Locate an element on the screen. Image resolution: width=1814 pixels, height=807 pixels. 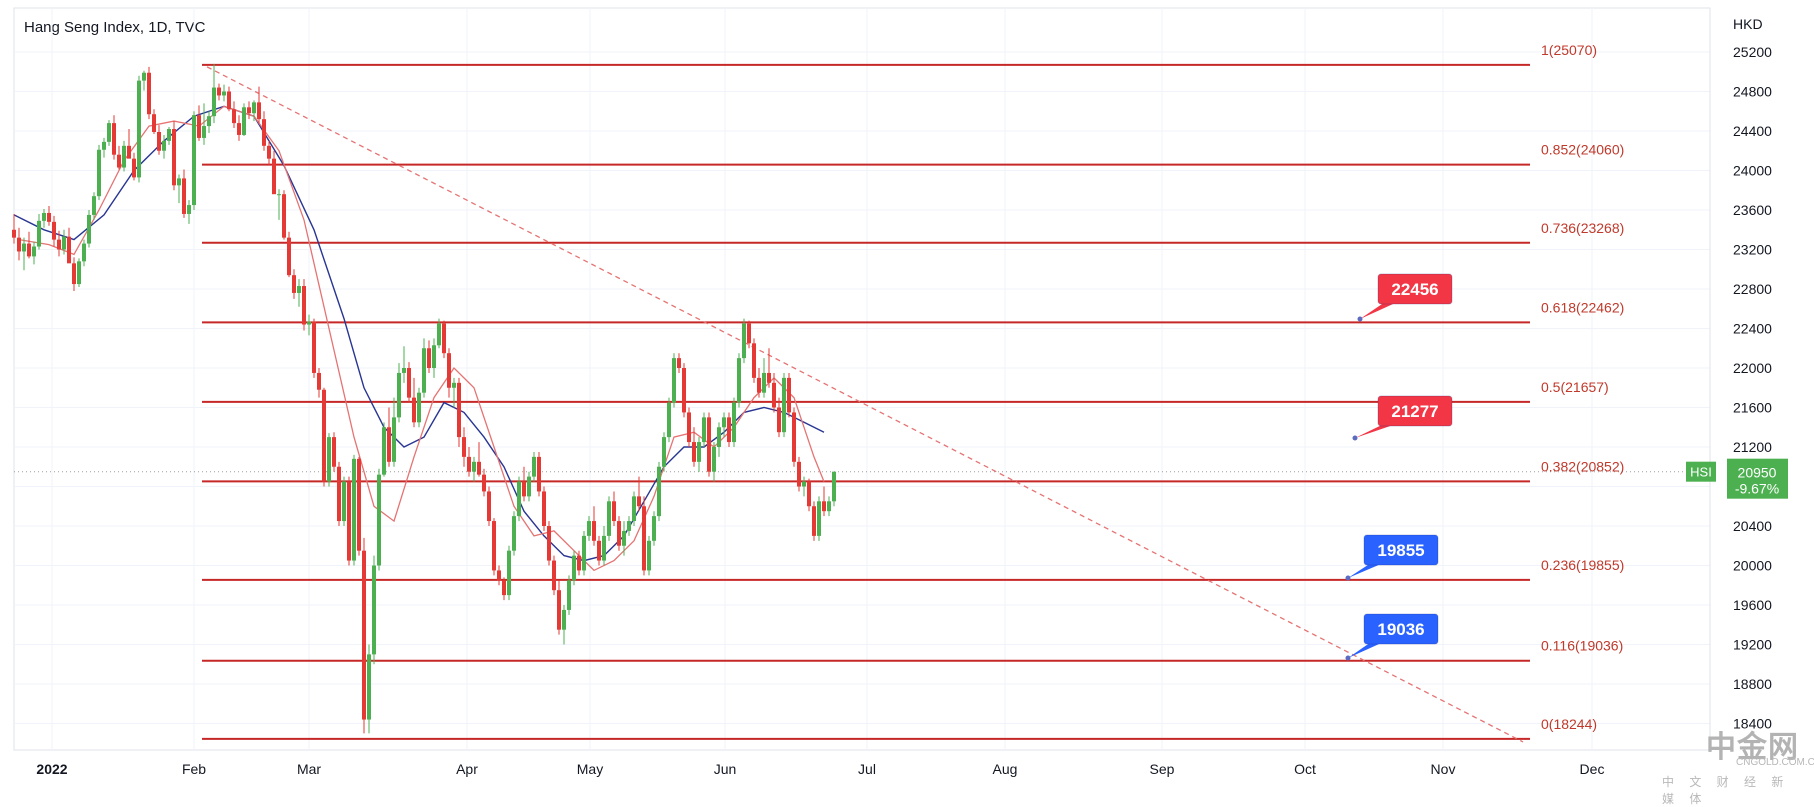
time-axis: 2022 Feb Mar Apr May Jun Jul Aug Sep Oct Nov Dec is located at coordinates (820, 769).